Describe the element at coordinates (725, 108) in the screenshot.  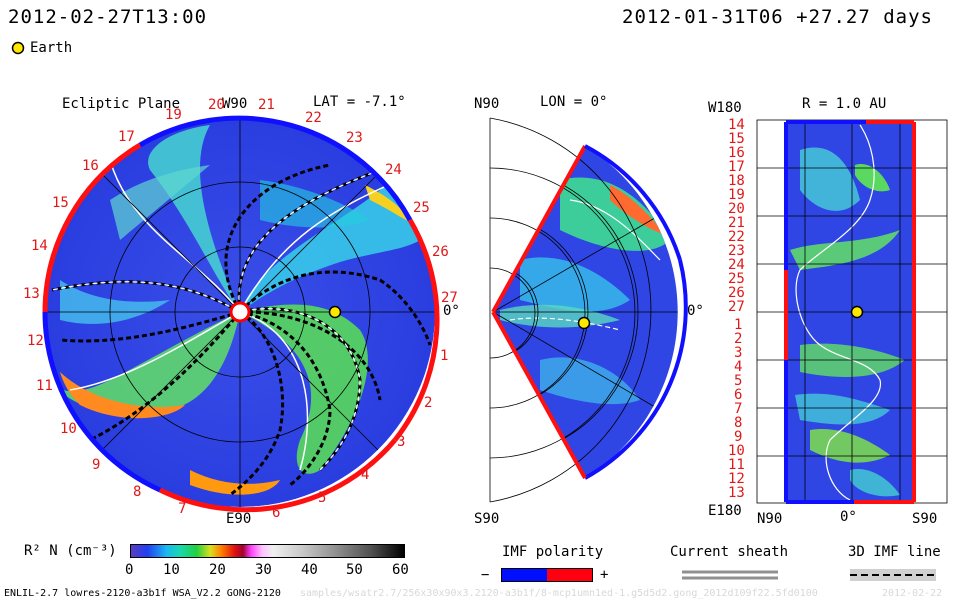
I see `one-au-top-left: W180` at that location.